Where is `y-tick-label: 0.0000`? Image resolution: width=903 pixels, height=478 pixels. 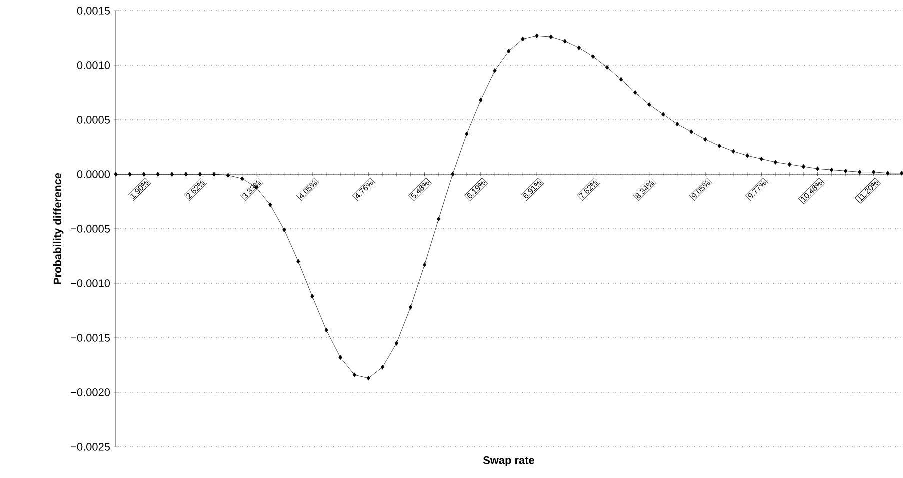
y-tick-label: 0.0000 is located at coordinates (93, 174).